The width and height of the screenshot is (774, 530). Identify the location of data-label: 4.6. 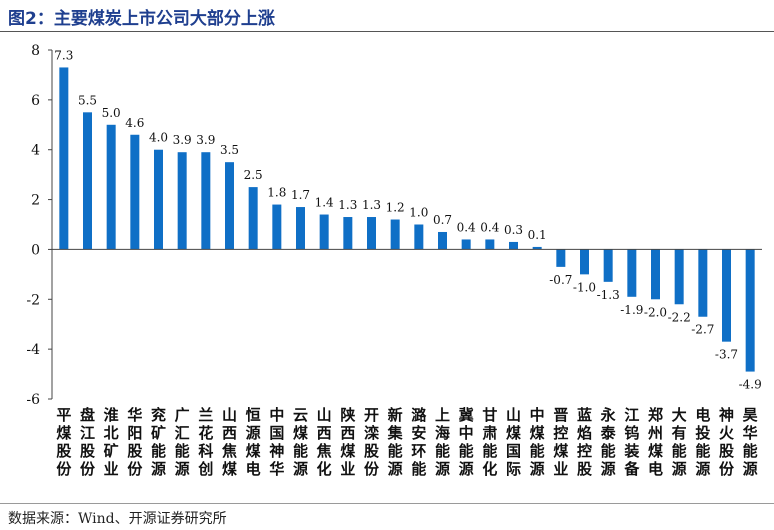
(134, 123).